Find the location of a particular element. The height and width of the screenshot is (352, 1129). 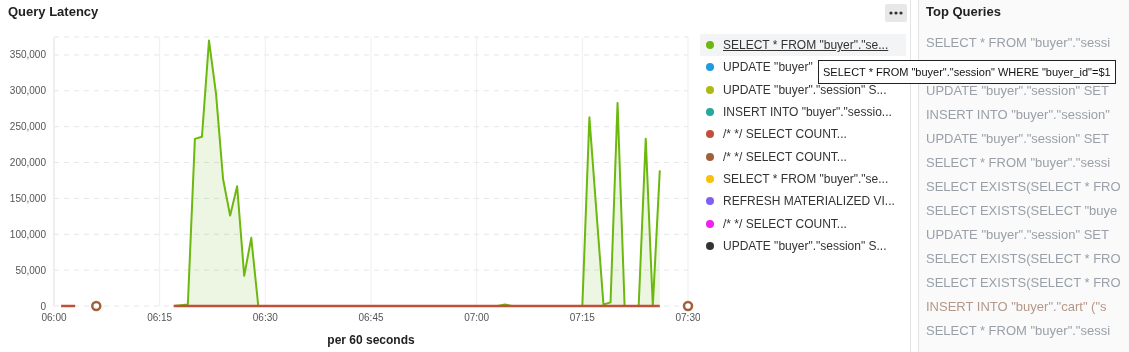

y-tick-label: 100,000 is located at coordinates (28, 234).